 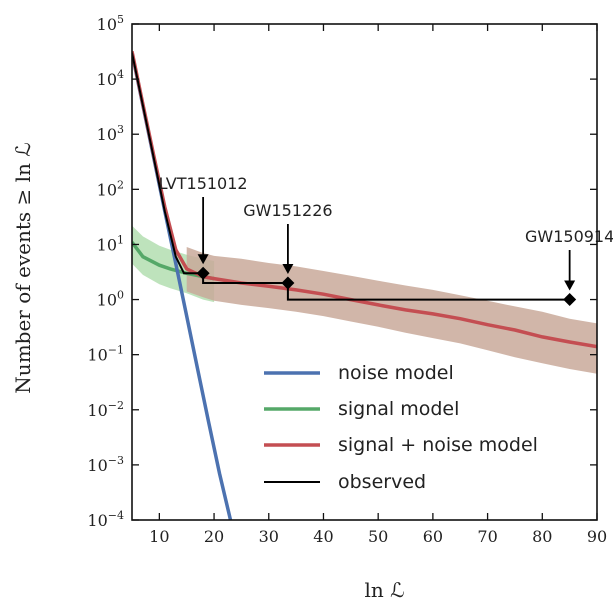 What do you see at coordinates (391, 310) in the screenshot?
I see `signal-noise-model-band` at bounding box center [391, 310].